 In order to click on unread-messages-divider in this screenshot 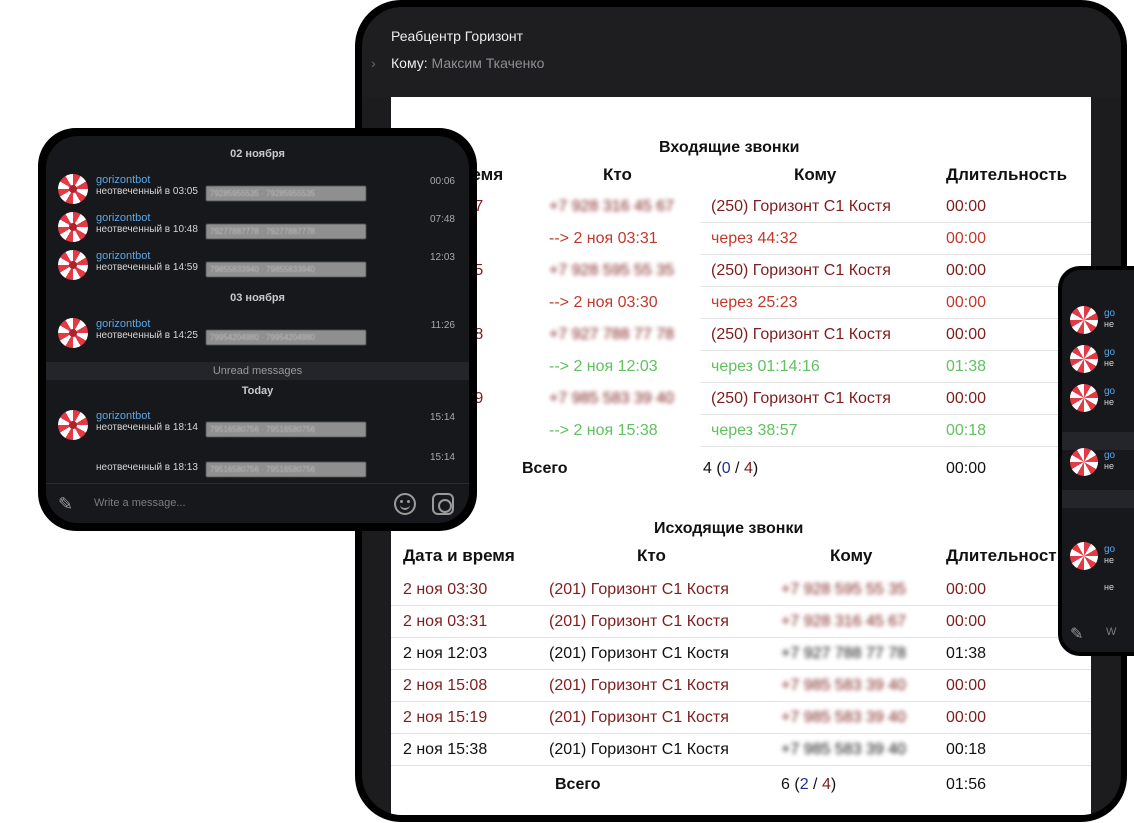, I will do `click(1098, 499)`.